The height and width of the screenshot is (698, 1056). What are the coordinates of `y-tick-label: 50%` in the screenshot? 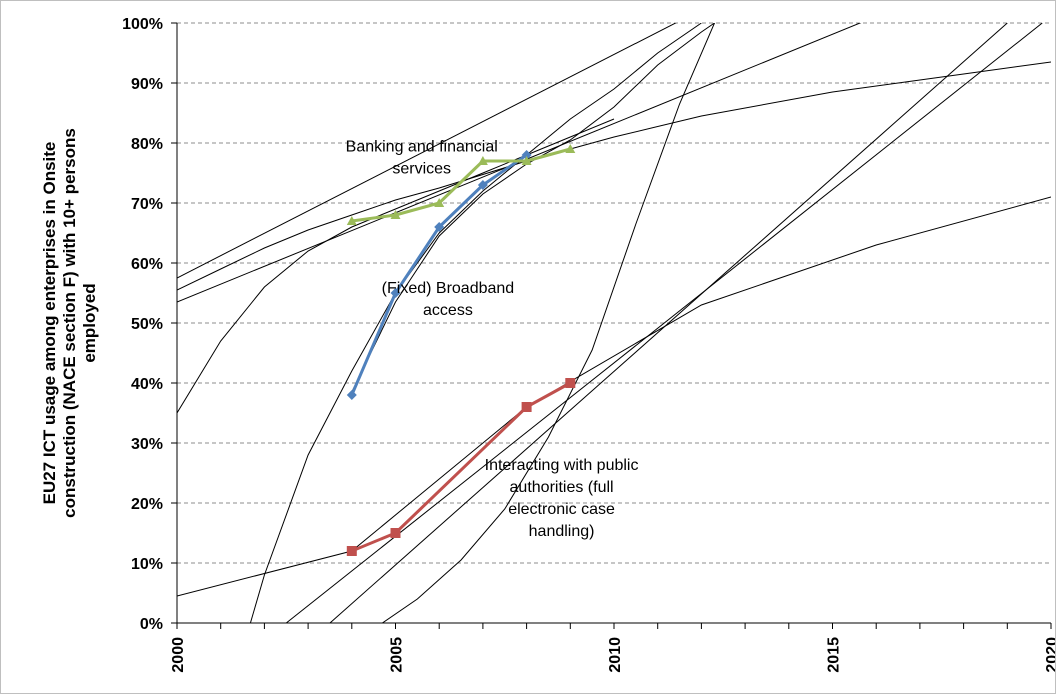 It's located at (147, 324).